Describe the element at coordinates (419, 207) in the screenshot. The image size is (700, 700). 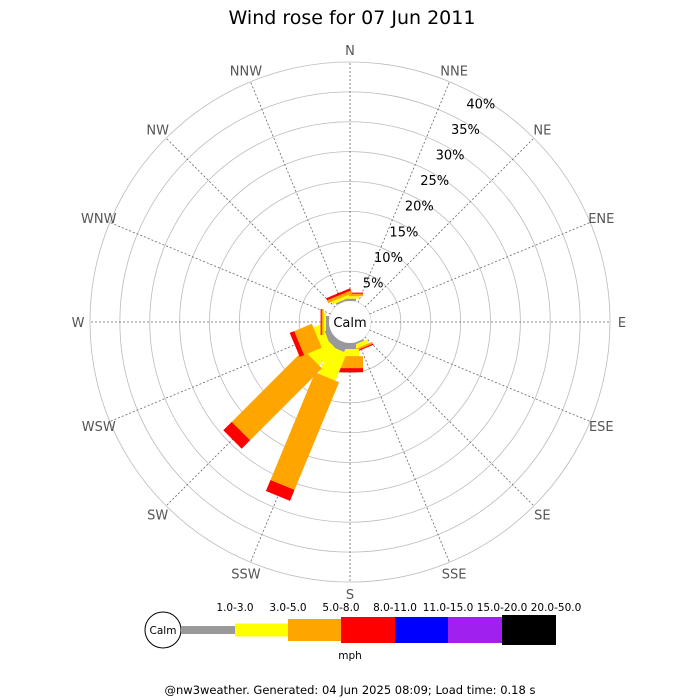
I see `percent-label: 20%` at that location.